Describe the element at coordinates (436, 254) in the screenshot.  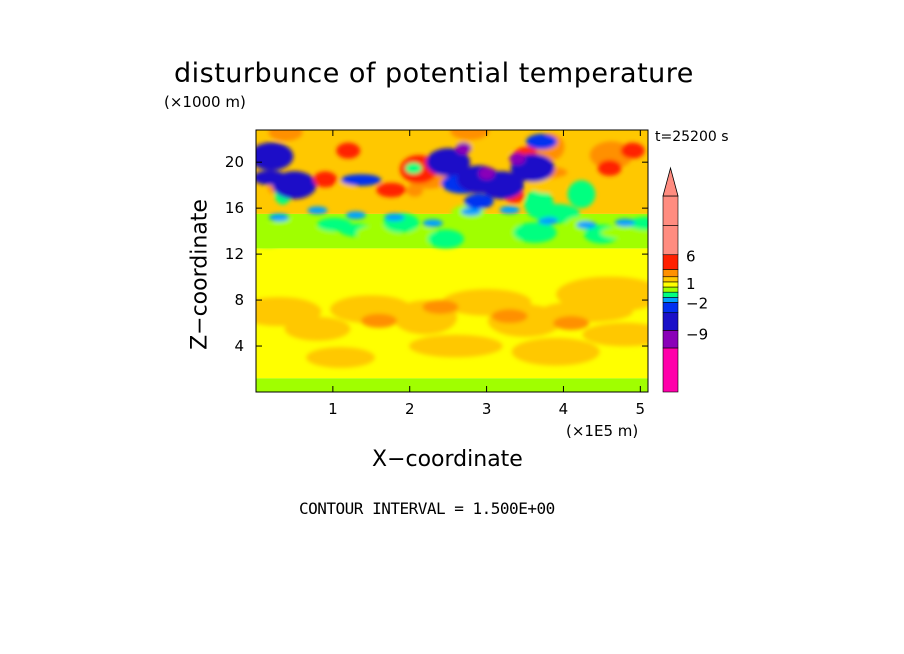
I see `y-ticks: 4 8 12 16 20` at that location.